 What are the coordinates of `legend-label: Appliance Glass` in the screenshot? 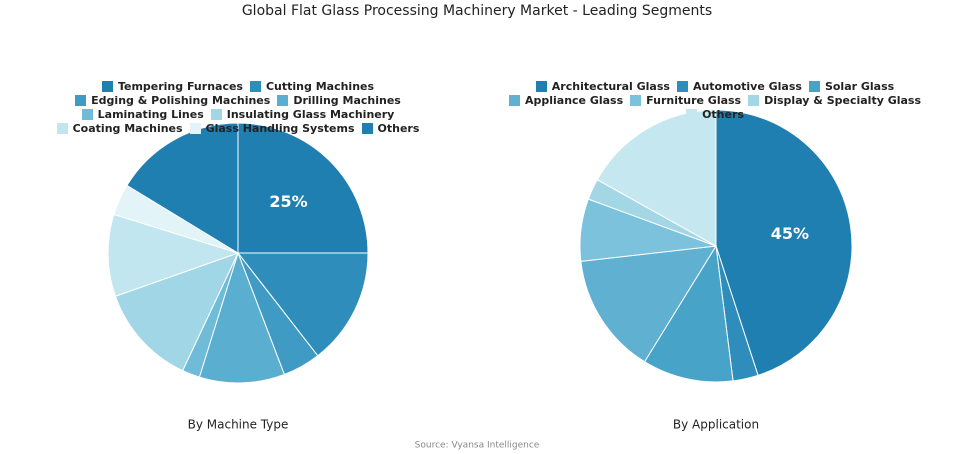 It's located at (574, 100).